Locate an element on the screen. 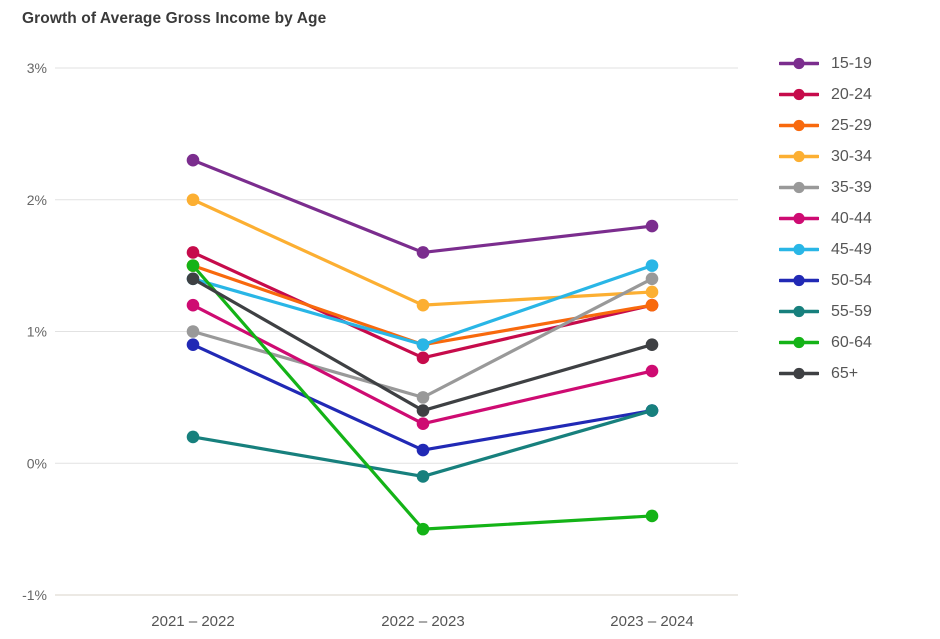 The image size is (940, 639). legend-item-15-19: 15-19 is located at coordinates (825, 63).